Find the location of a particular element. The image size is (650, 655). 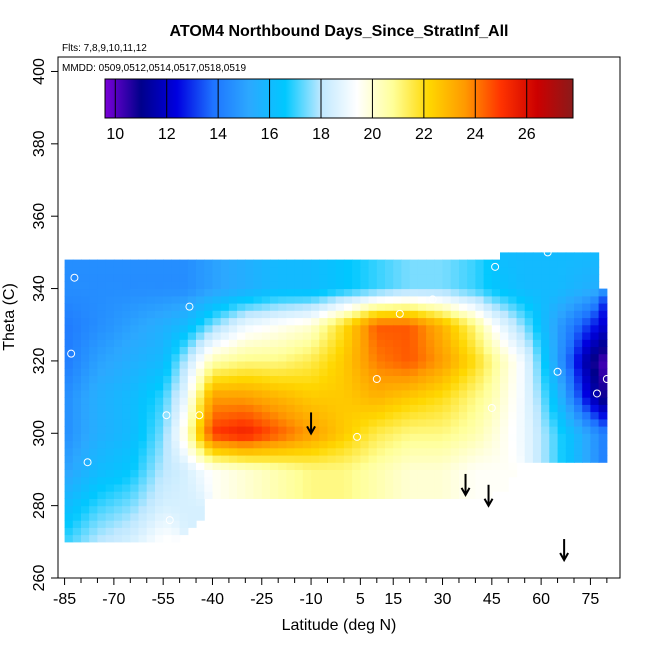

x-axis-label: Latitude (deg N) is located at coordinates (339, 625).